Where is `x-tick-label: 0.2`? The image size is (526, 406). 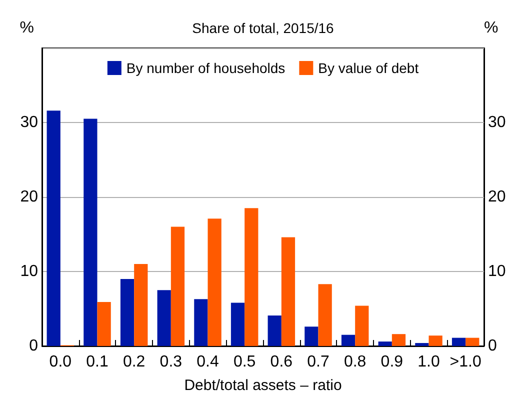
x-tick-label: 0.2 is located at coordinates (134, 362).